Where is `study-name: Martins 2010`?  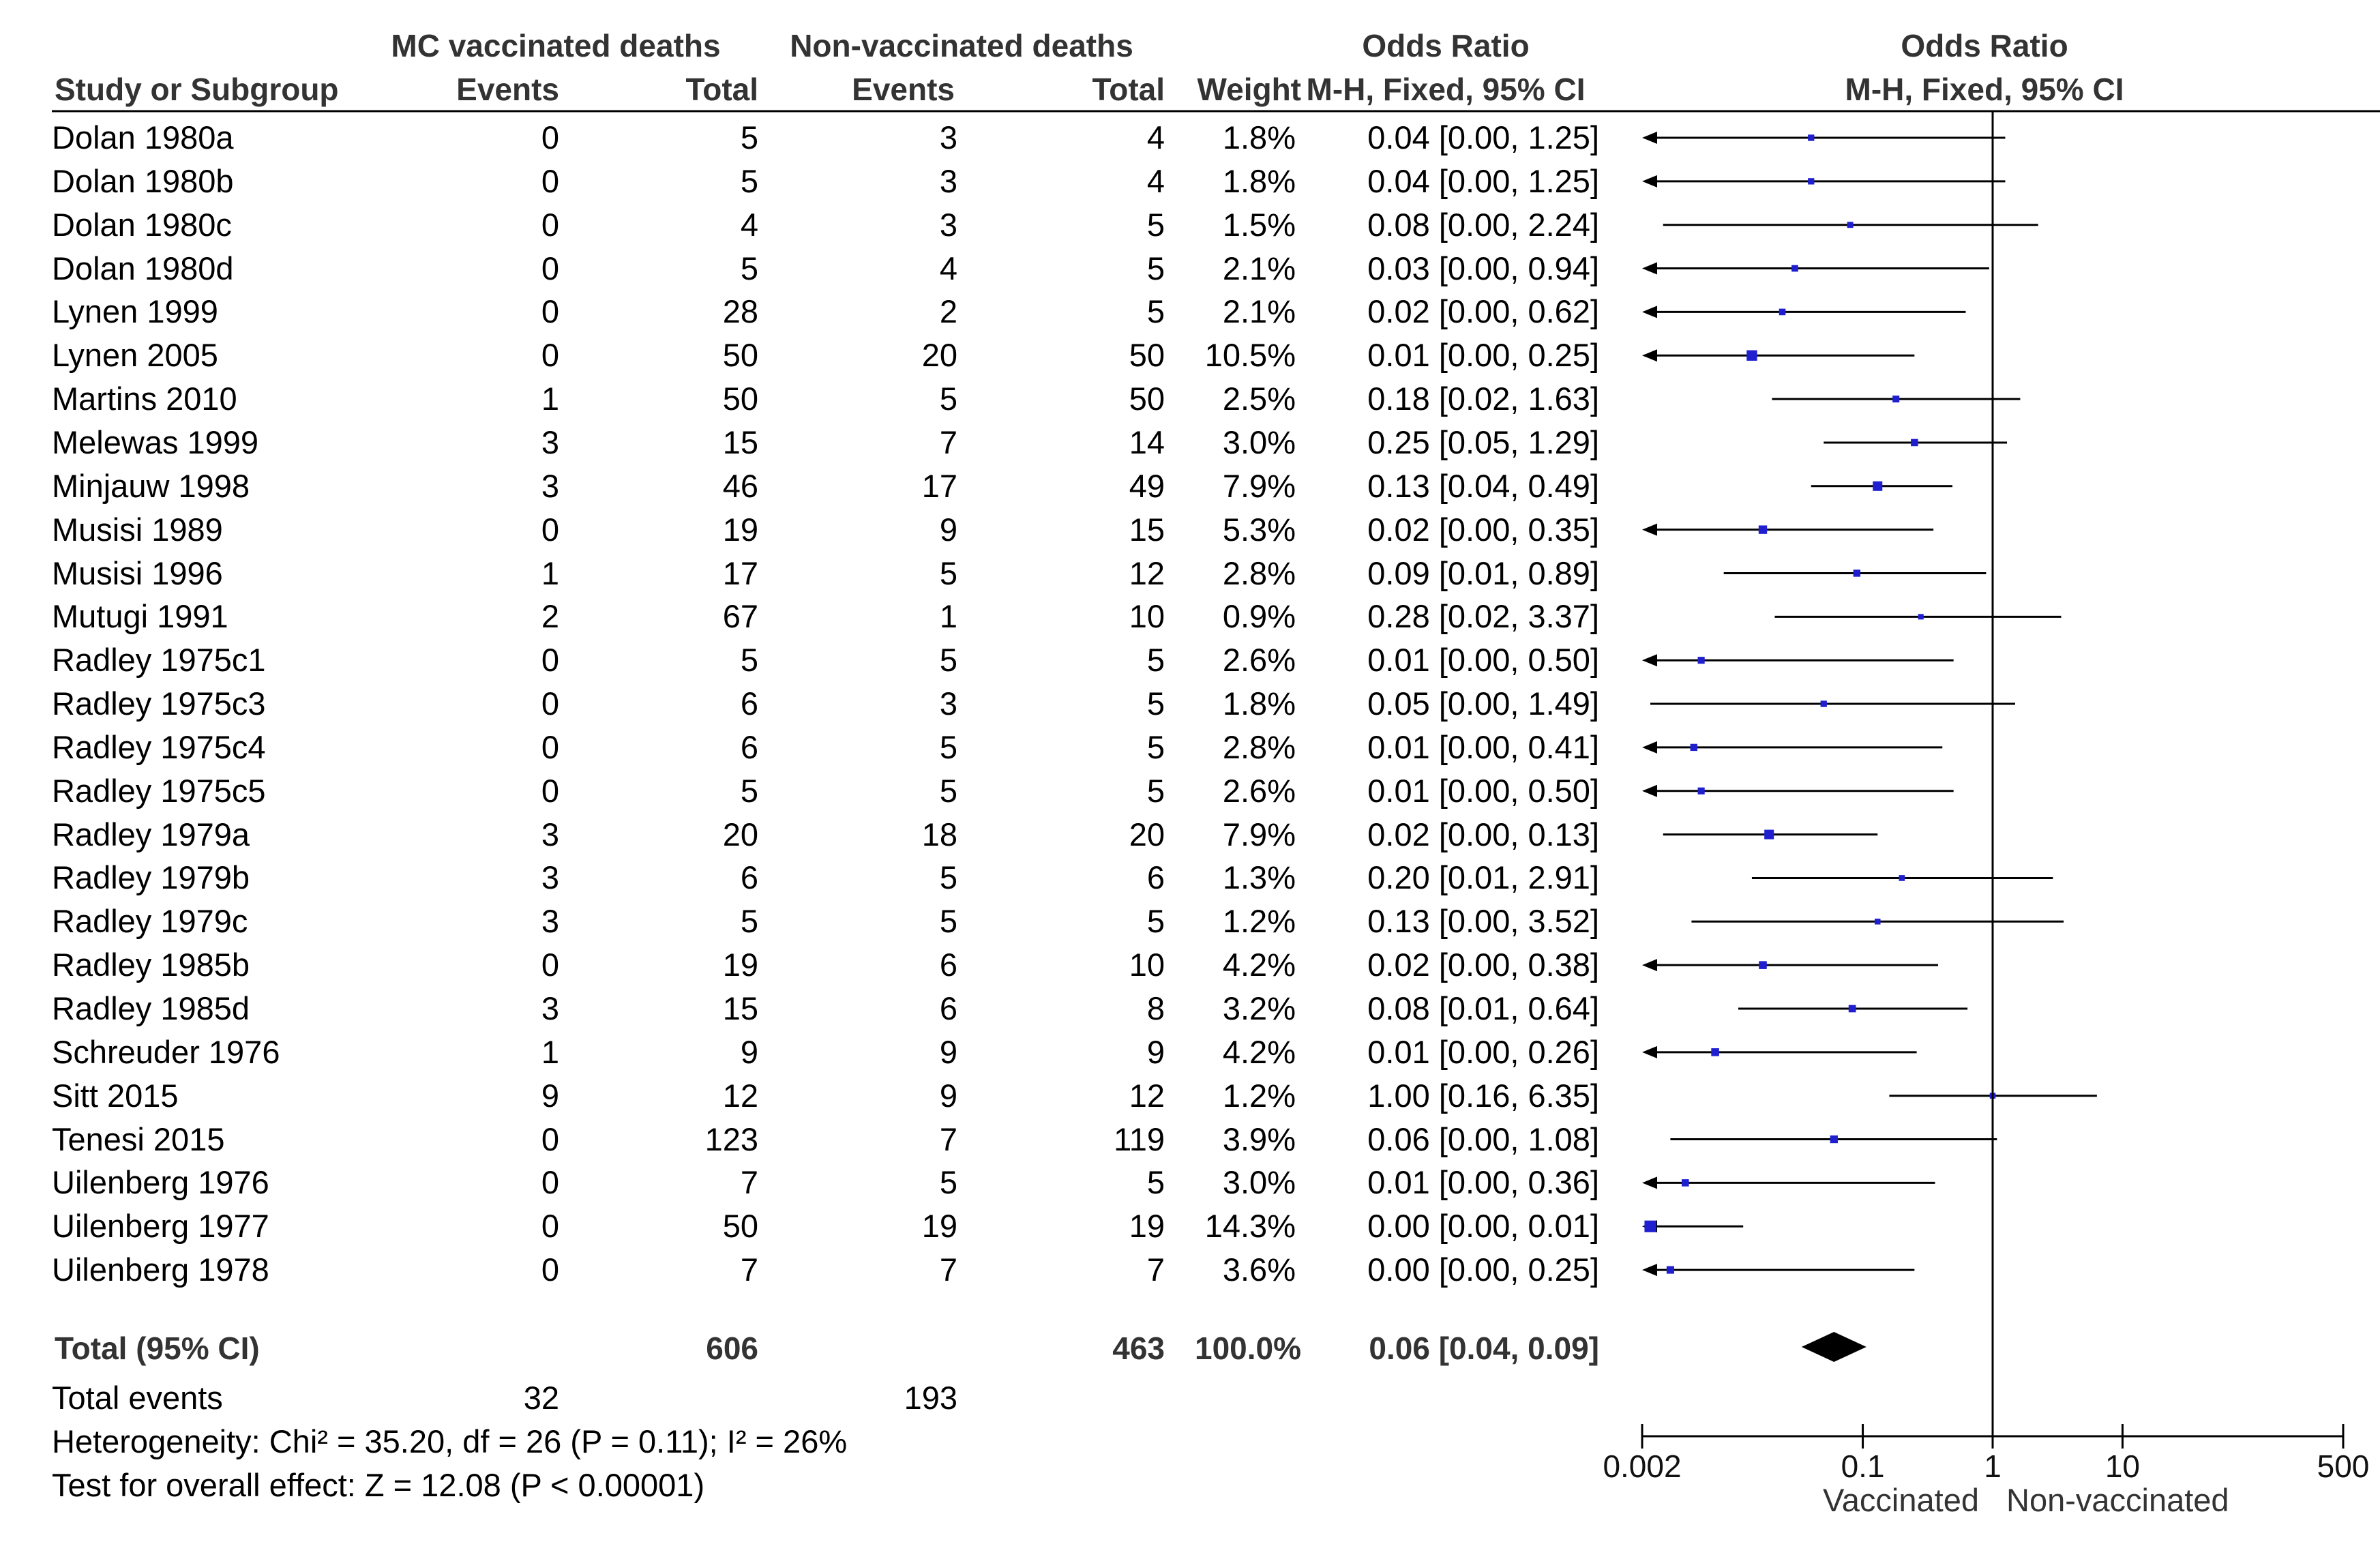 study-name: Martins 2010 is located at coordinates (144, 399).